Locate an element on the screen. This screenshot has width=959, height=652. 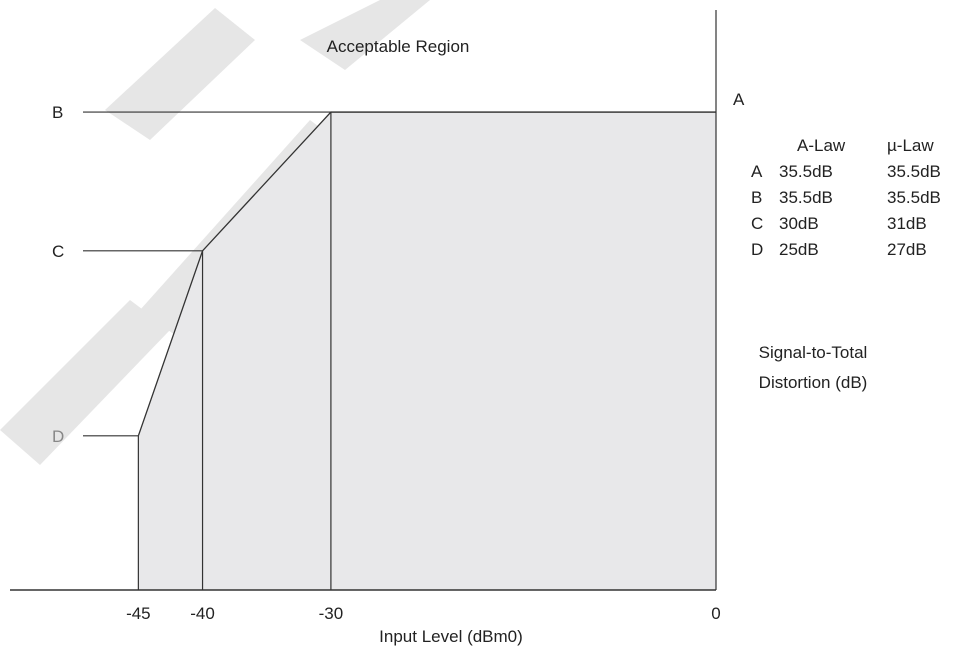
table-row-a-alaw: 35.5dB is located at coordinates (806, 171).